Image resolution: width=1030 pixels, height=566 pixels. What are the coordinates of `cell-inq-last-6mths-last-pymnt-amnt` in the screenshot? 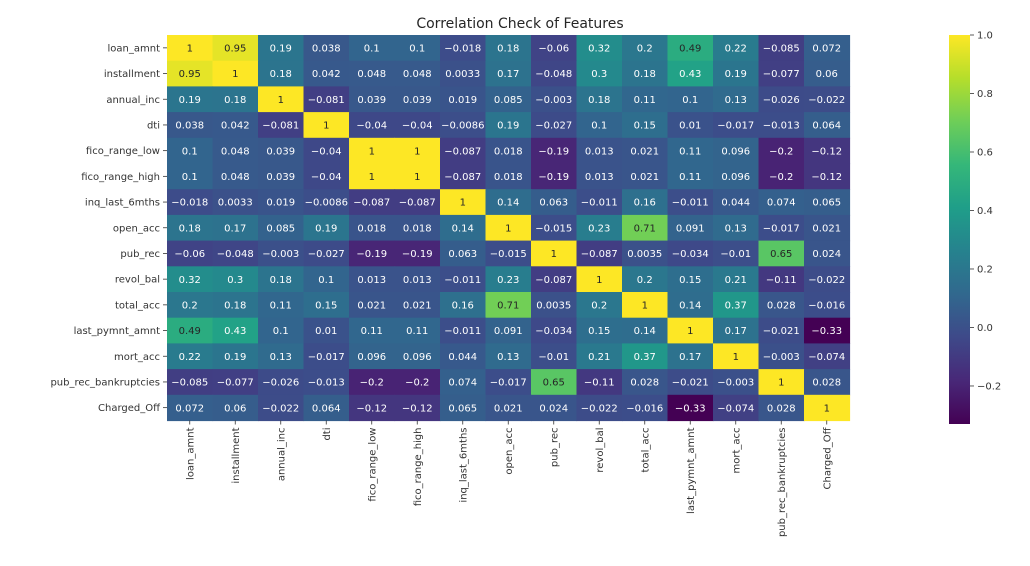 It's located at (690, 202).